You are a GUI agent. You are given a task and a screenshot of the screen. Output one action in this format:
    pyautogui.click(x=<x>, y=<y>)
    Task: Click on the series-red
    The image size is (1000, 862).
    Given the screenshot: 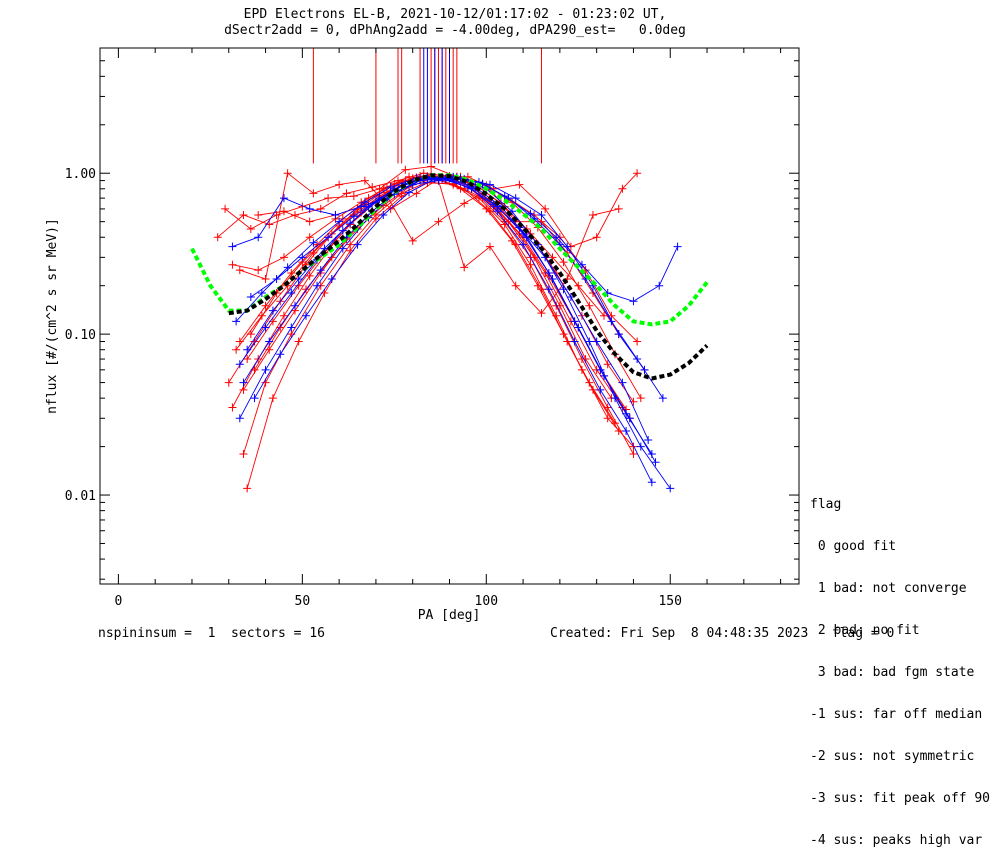 What is the action you would take?
    pyautogui.click(x=436, y=298)
    